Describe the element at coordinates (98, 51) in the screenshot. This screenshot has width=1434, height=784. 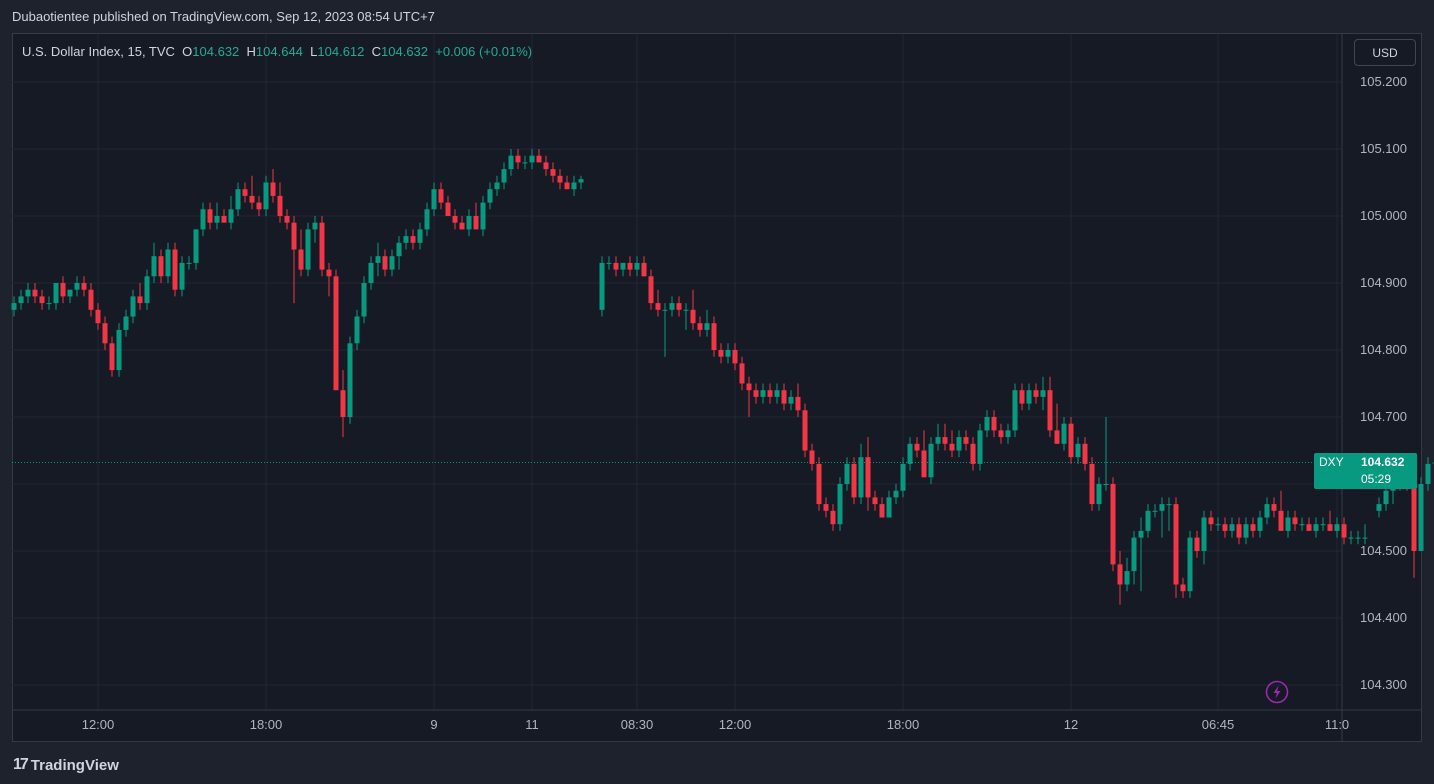
I see `symbol-title: U.S. Dollar Index, 15, TVC` at that location.